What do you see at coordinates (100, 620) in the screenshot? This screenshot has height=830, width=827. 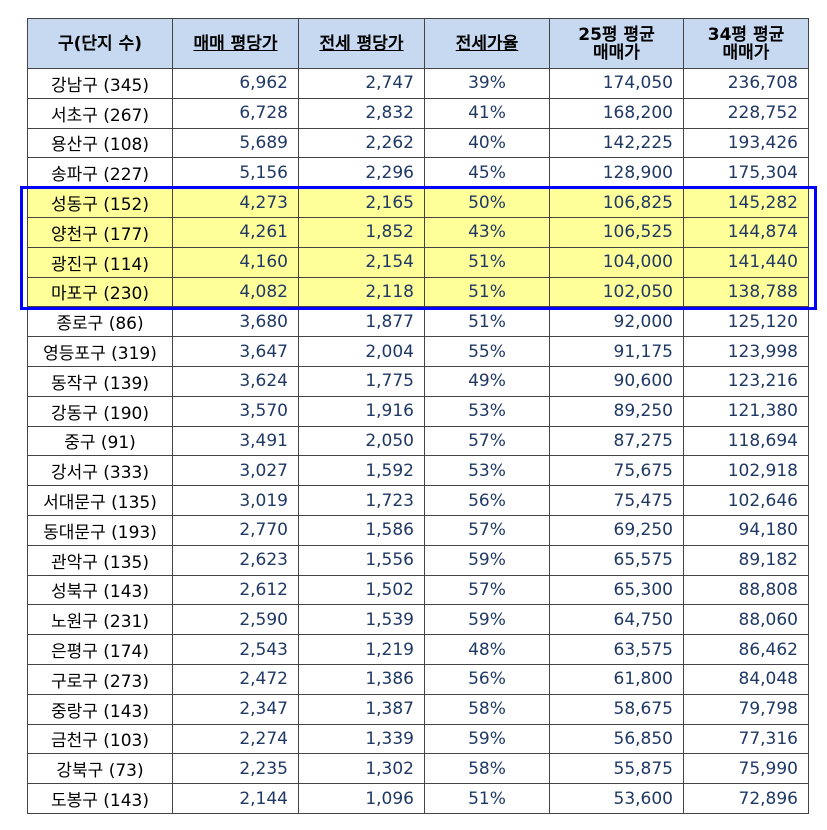 I see `cell-district: 노원구 (231)` at bounding box center [100, 620].